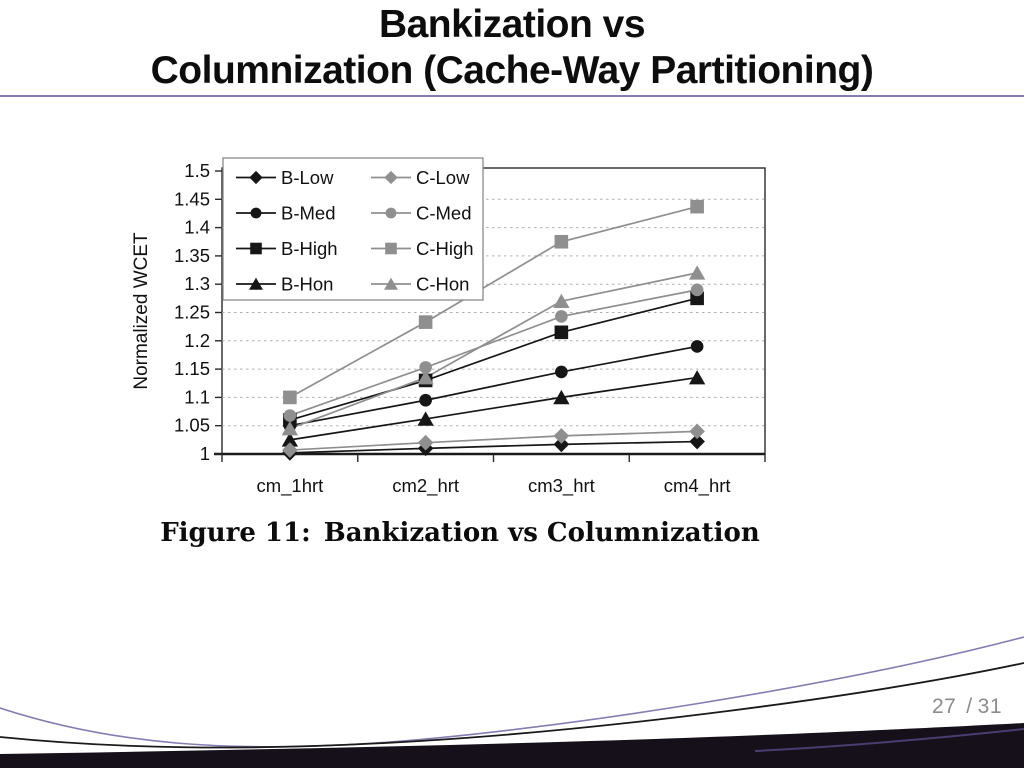 Image resolution: width=1024 pixels, height=768 pixels. I want to click on series-markers-B-Med, so click(493, 386).